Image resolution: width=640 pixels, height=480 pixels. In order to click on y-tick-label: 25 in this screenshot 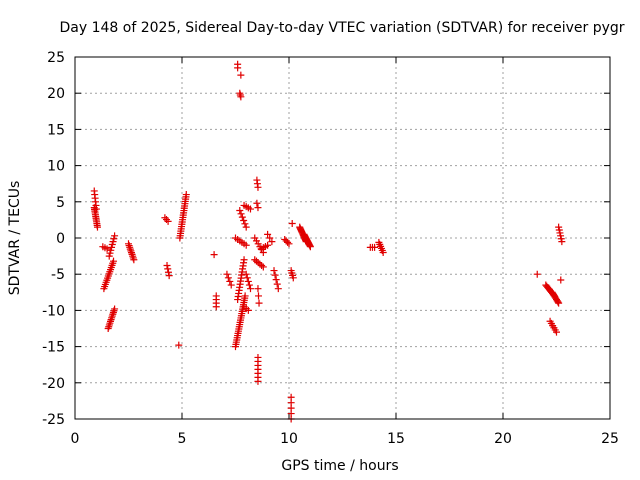, I will do `click(56, 58)`.